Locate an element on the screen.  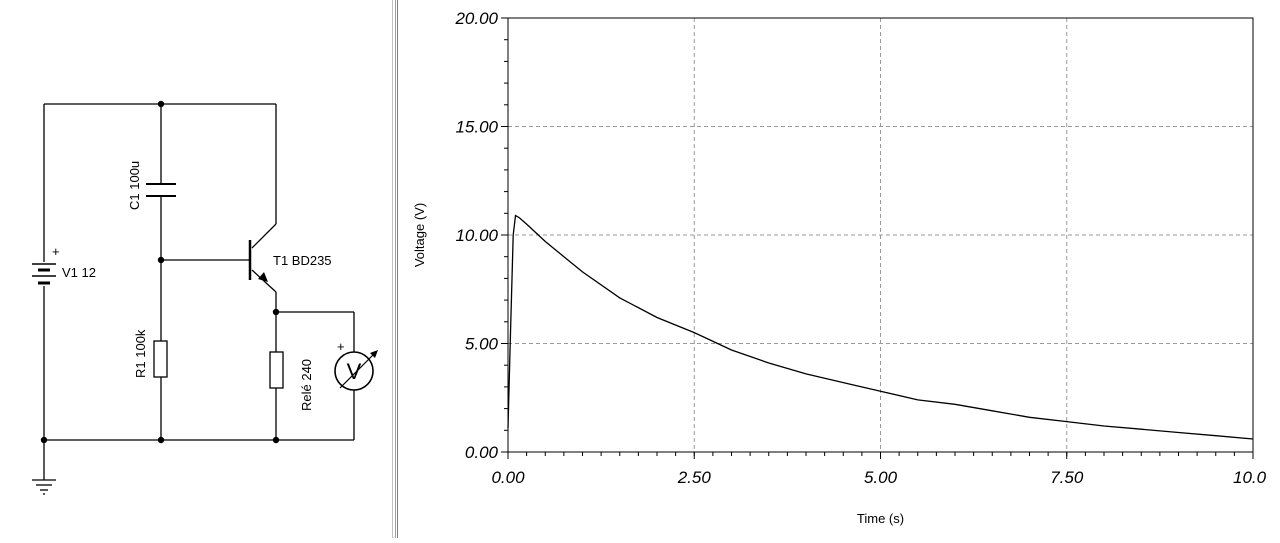
voltmeter-plus: + is located at coordinates (341, 346).